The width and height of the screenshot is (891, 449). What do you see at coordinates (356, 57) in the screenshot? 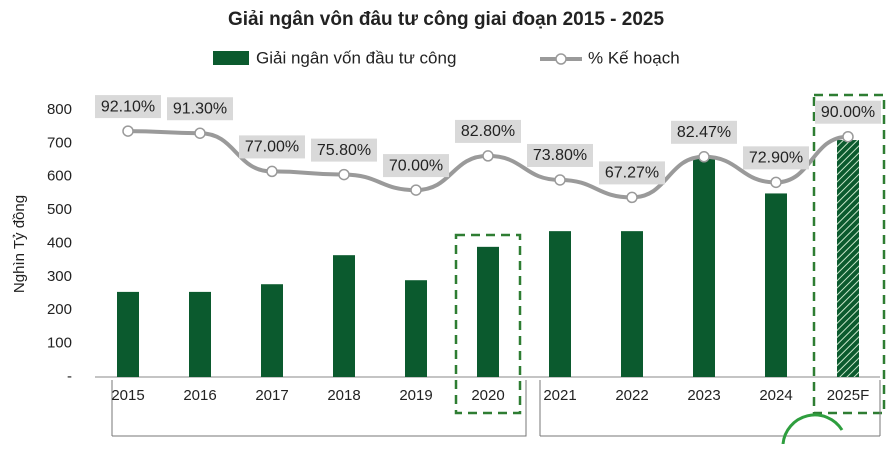
I see `legend-label: Giải ngân vốn đầu tư công` at bounding box center [356, 57].